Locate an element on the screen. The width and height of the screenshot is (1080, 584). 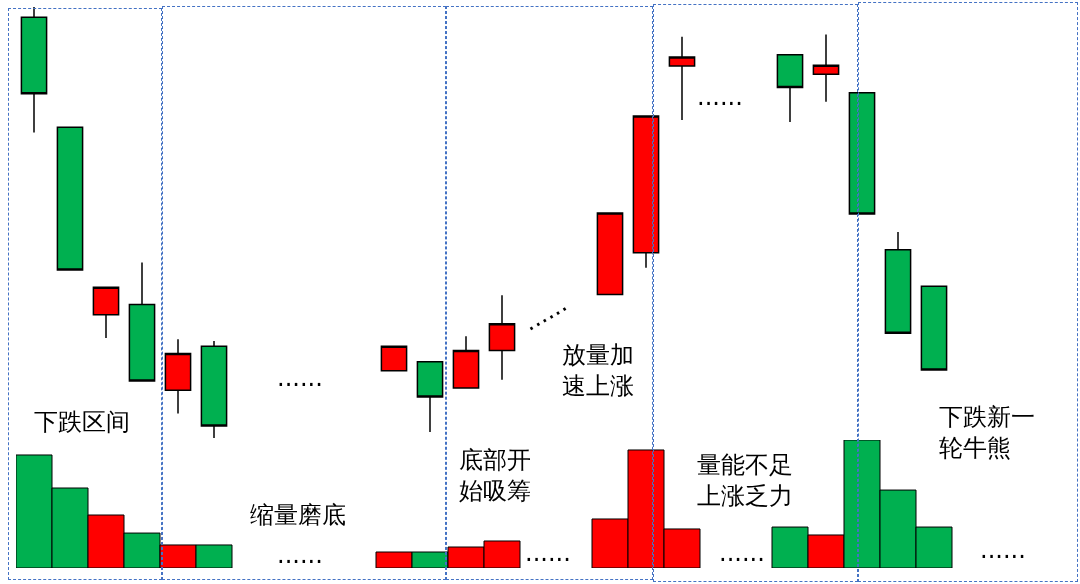
annotation: 底部开始吸筹 is located at coordinates (495, 476).